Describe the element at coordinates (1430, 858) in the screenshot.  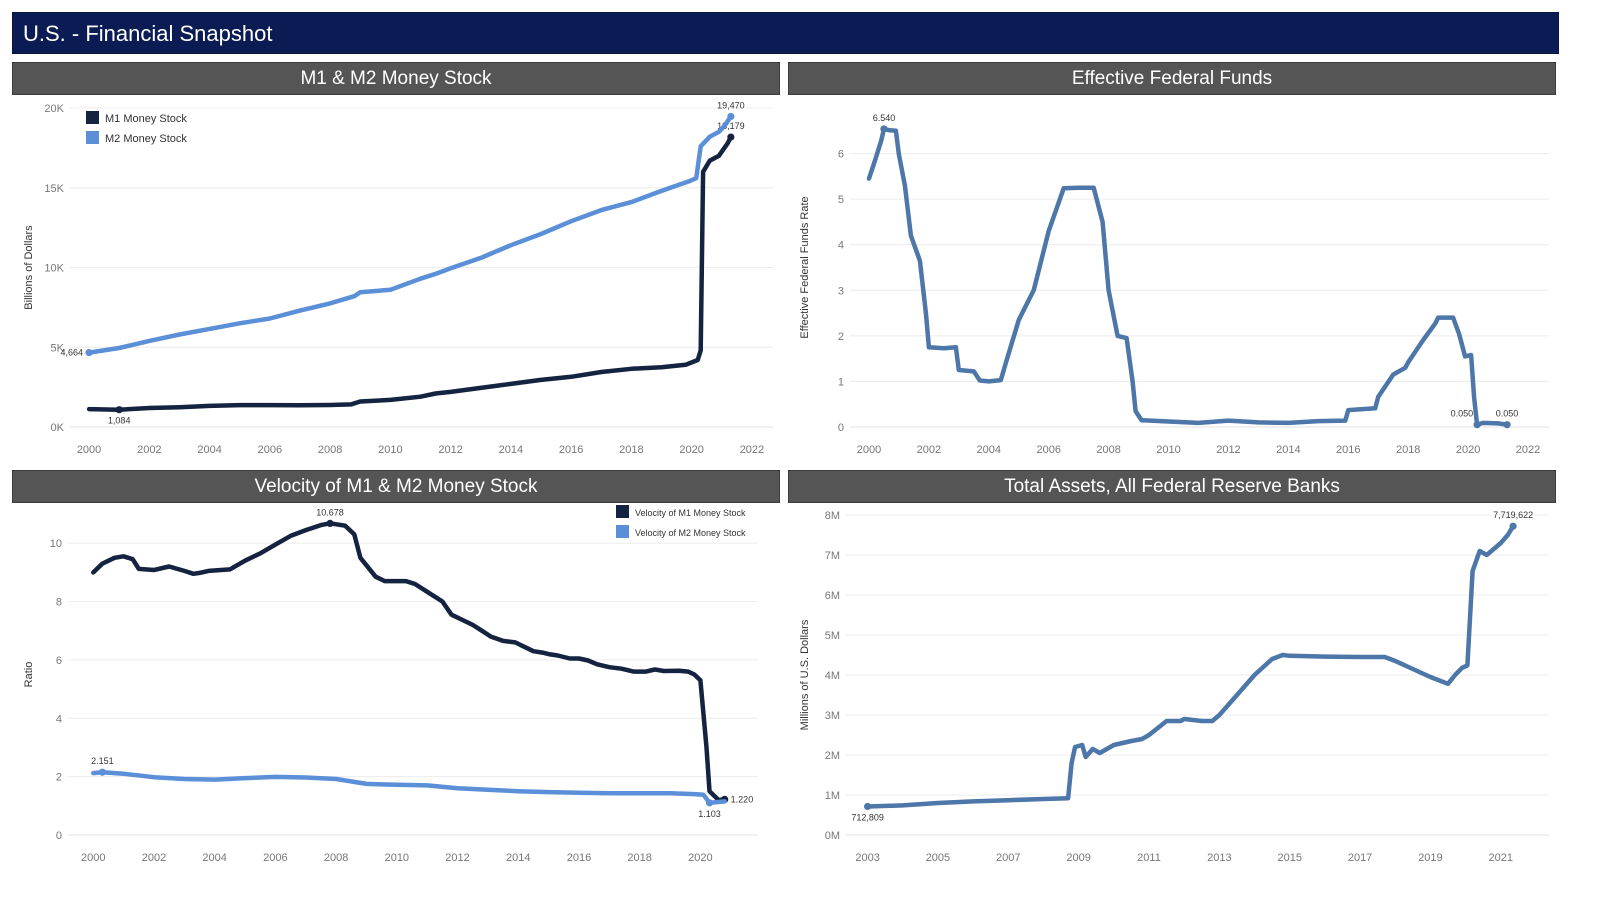
I see `x-tick-label: 2019` at that location.